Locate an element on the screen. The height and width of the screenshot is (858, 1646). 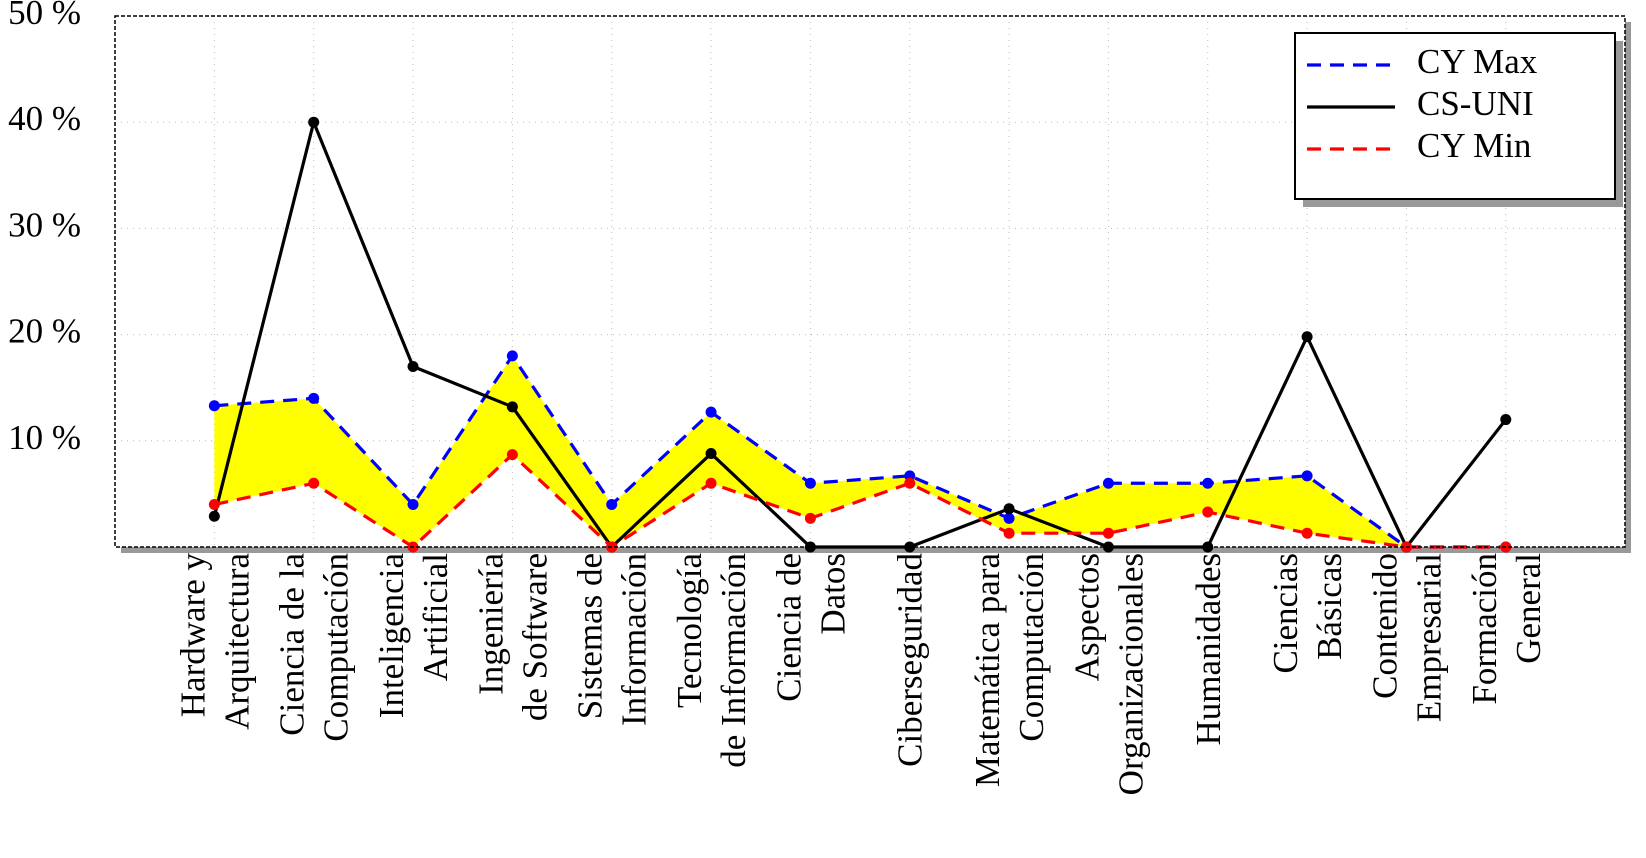
x-tick-label: Aspectos is located at coordinates (1086, 617).